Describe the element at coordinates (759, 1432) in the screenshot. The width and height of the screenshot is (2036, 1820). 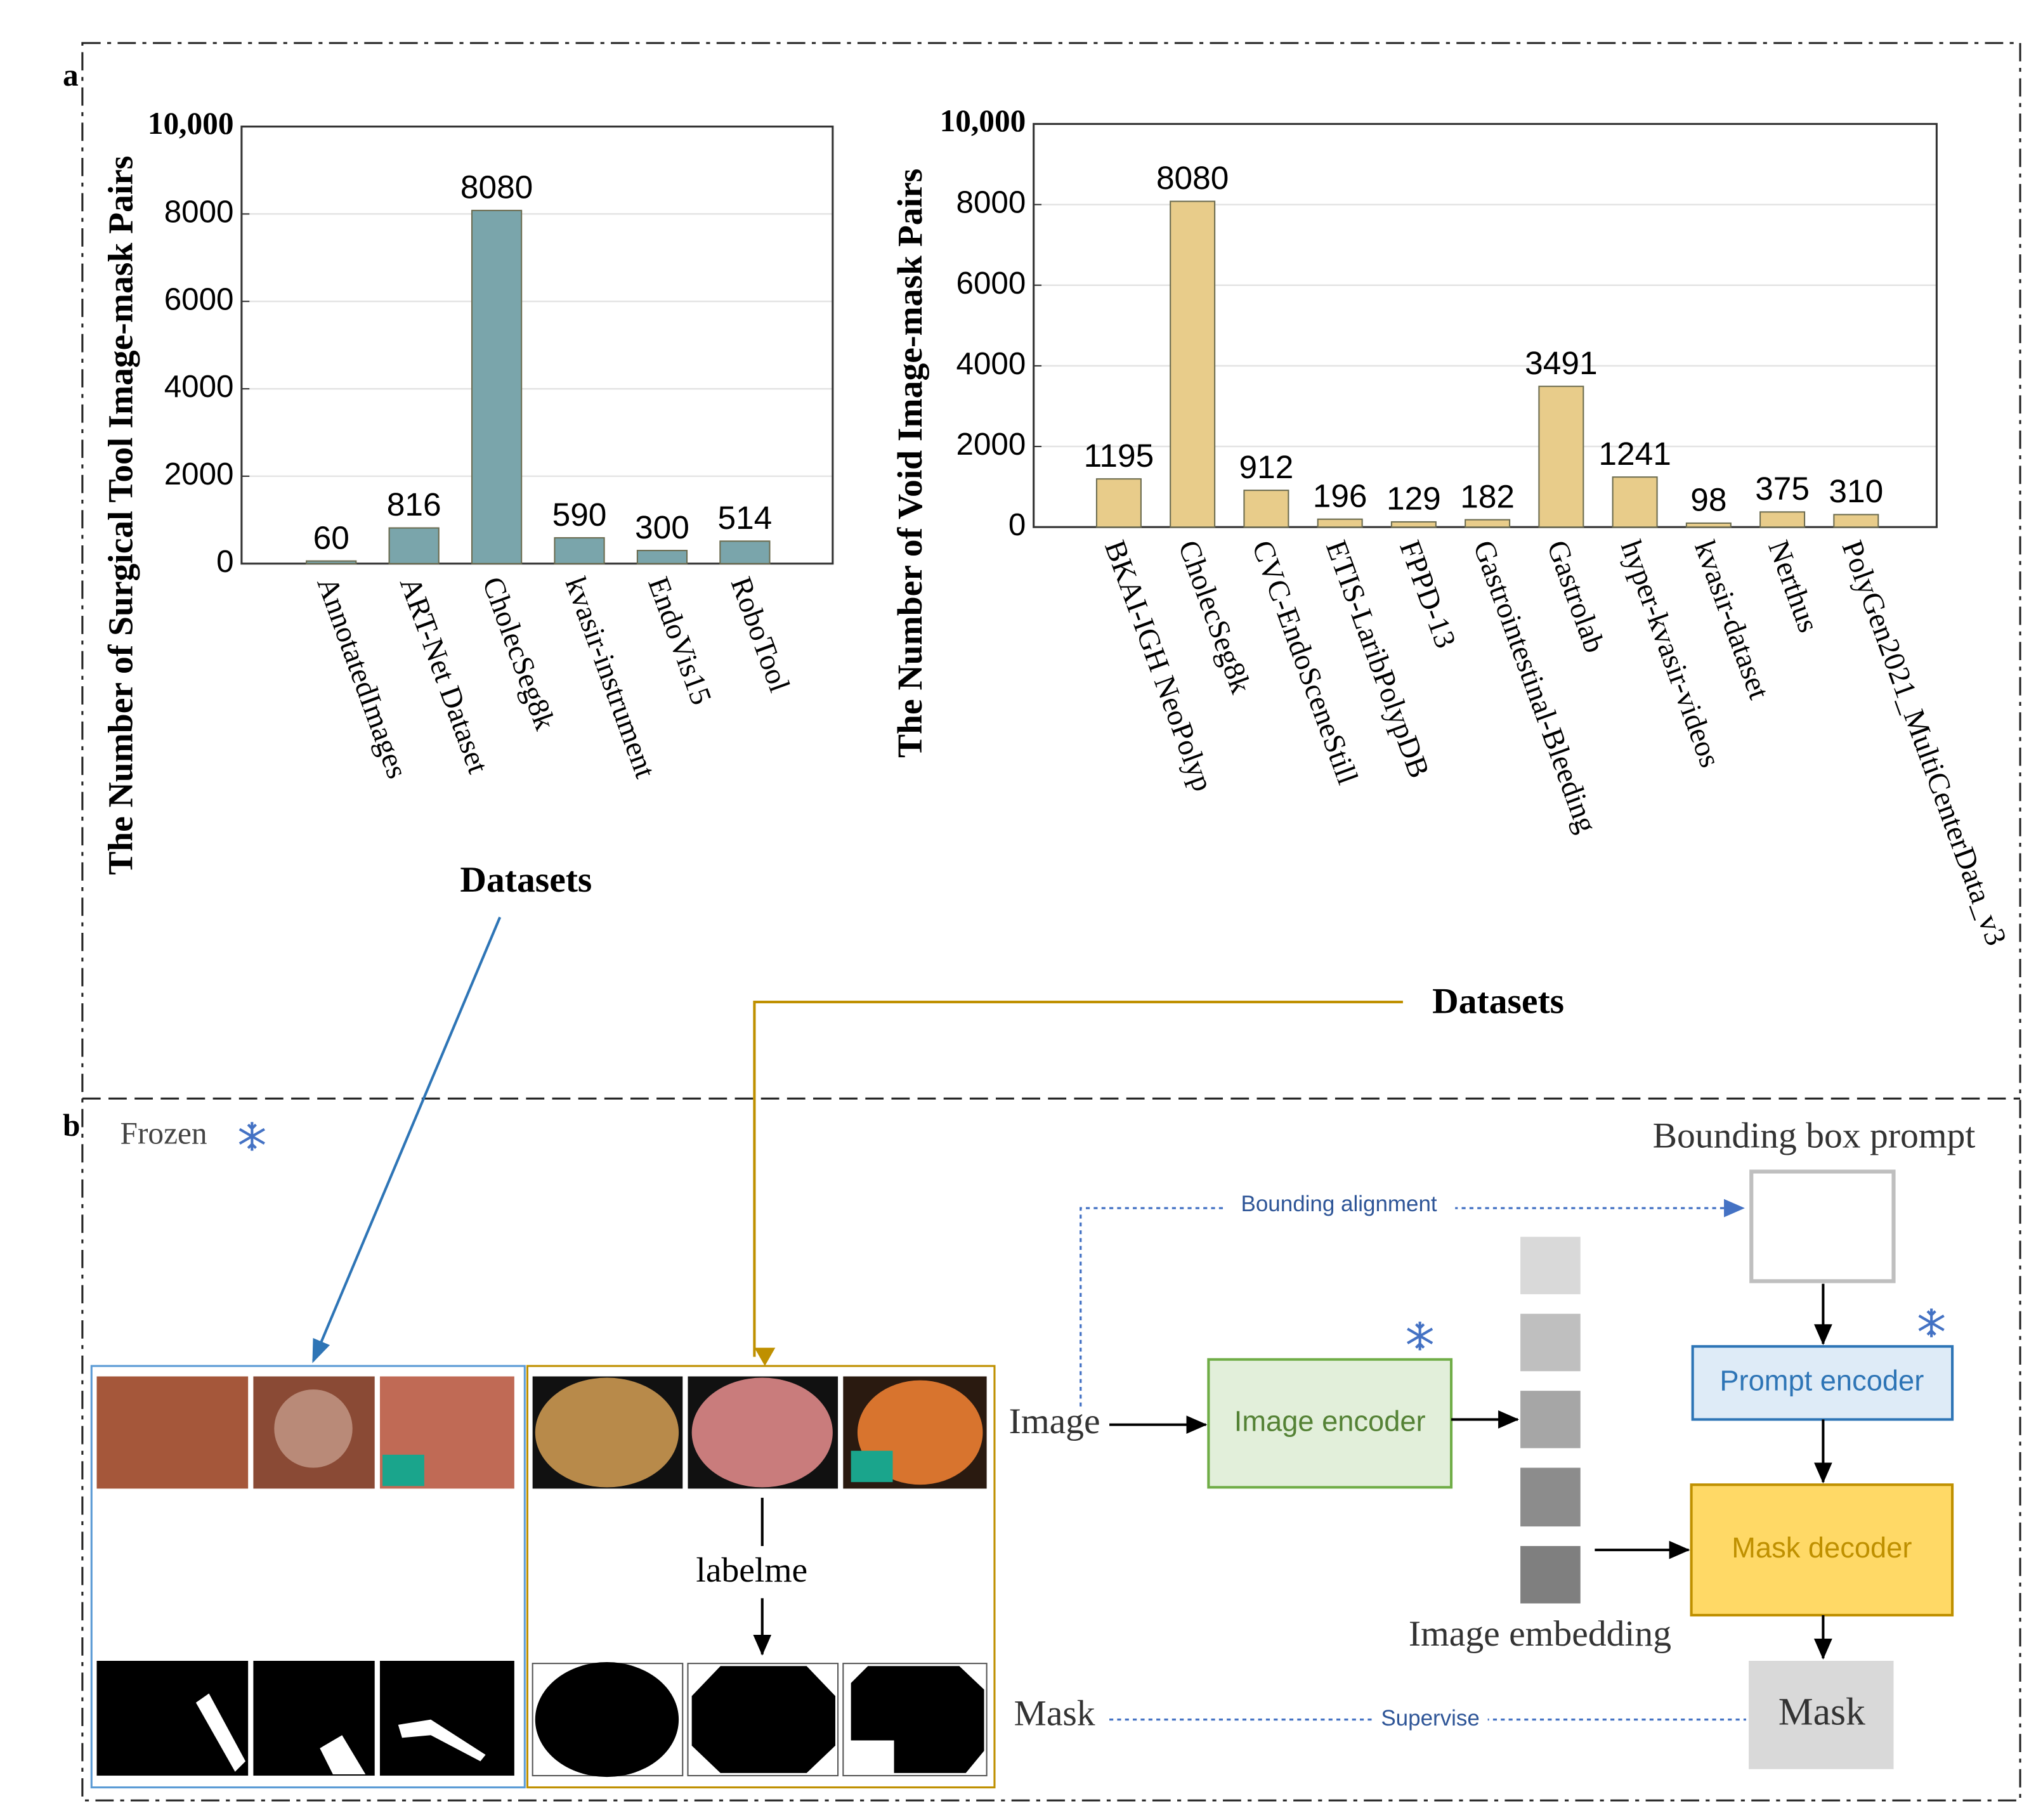
I see `void-photos` at that location.